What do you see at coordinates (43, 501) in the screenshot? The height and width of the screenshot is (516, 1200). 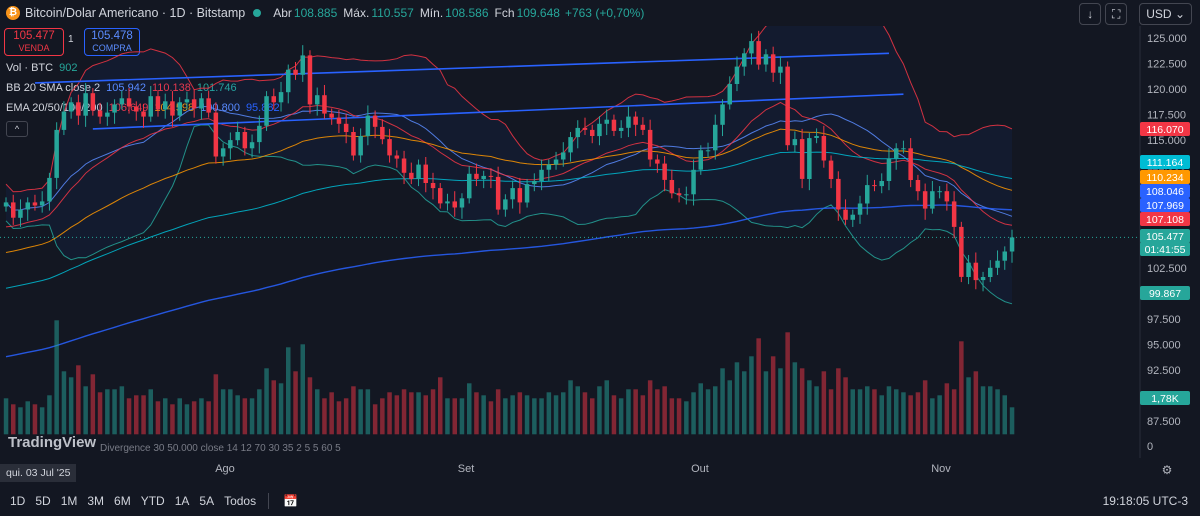 I see `timeframe-5d: 5D` at bounding box center [43, 501].